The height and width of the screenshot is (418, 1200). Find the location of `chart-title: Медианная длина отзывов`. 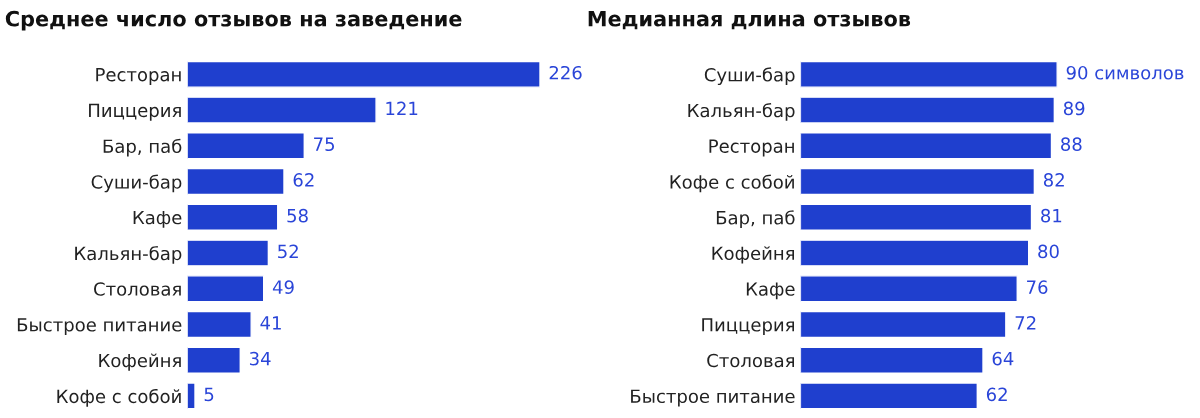

chart-title: Медианная длина отзывов is located at coordinates (749, 20).